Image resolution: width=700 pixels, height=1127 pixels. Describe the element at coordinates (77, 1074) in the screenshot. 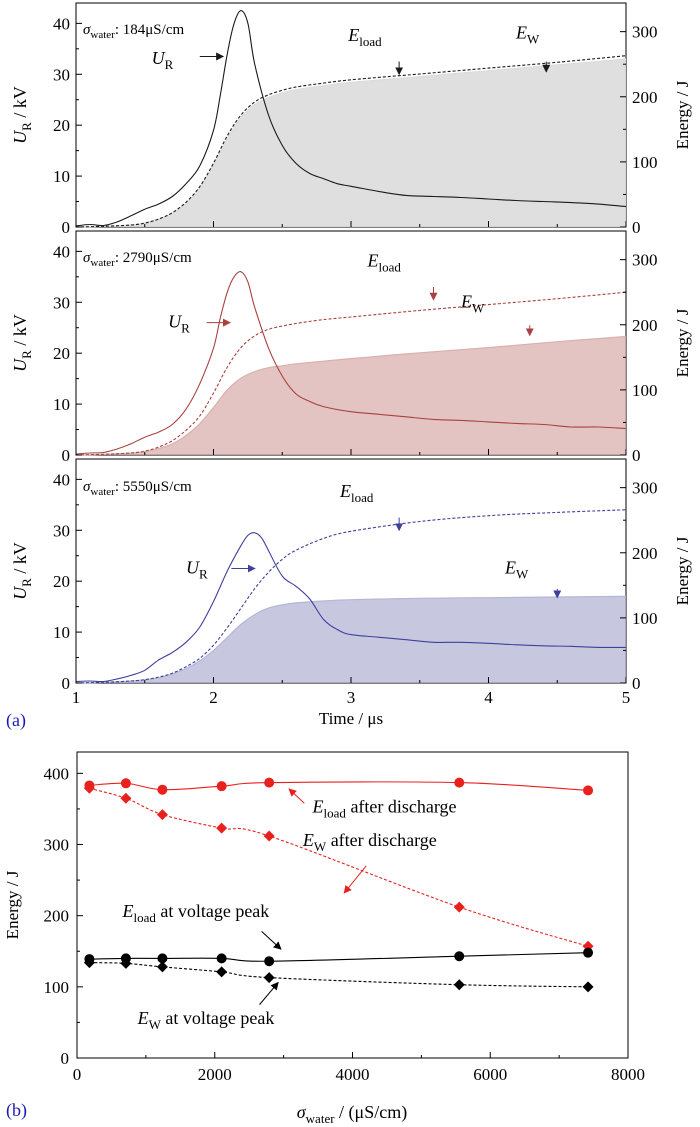

I see `x-tick-label: 0` at that location.